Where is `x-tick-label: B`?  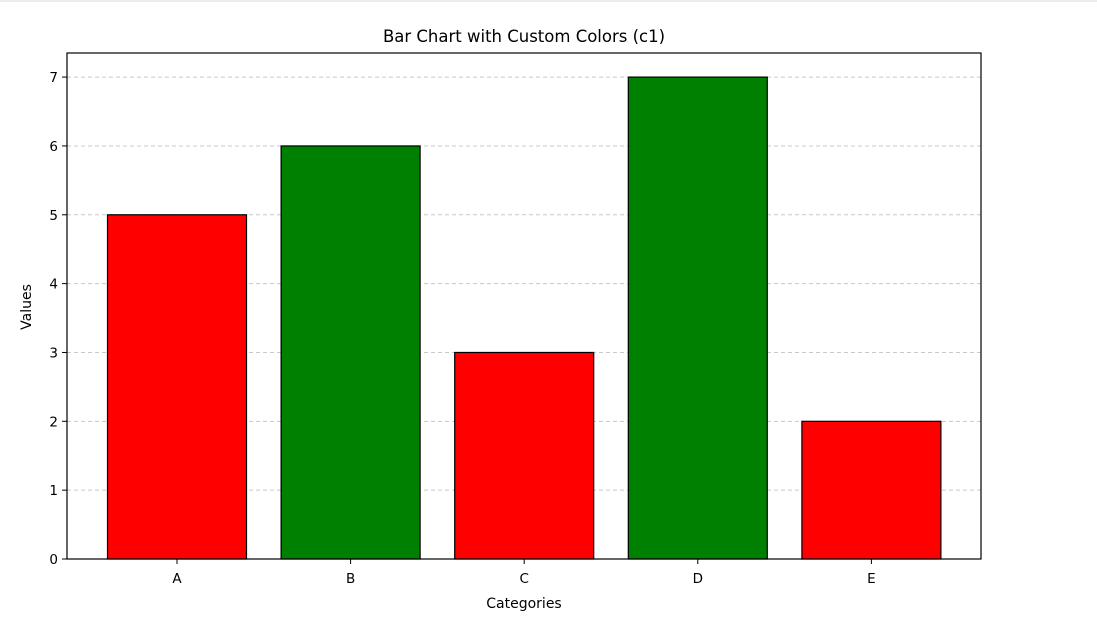
x-tick-label: B is located at coordinates (350, 579).